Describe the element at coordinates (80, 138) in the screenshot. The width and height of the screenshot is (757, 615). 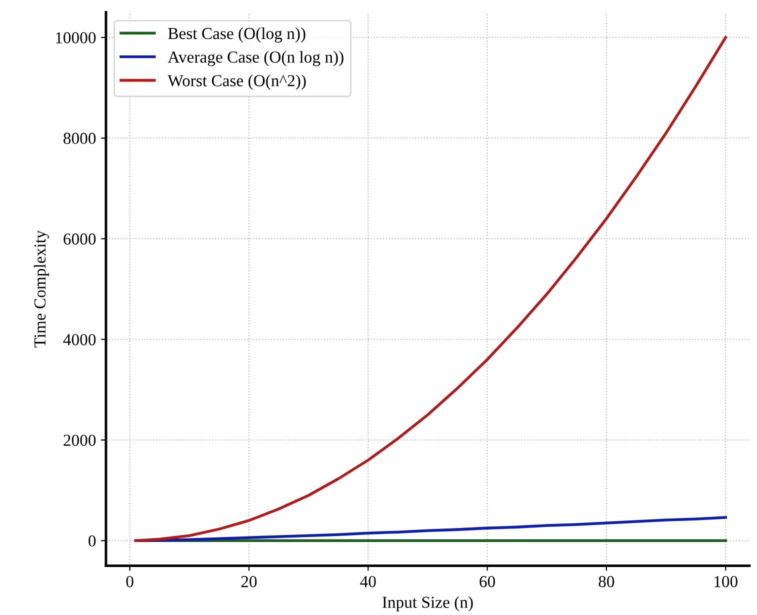
I see `y-tick-label: 8000` at that location.